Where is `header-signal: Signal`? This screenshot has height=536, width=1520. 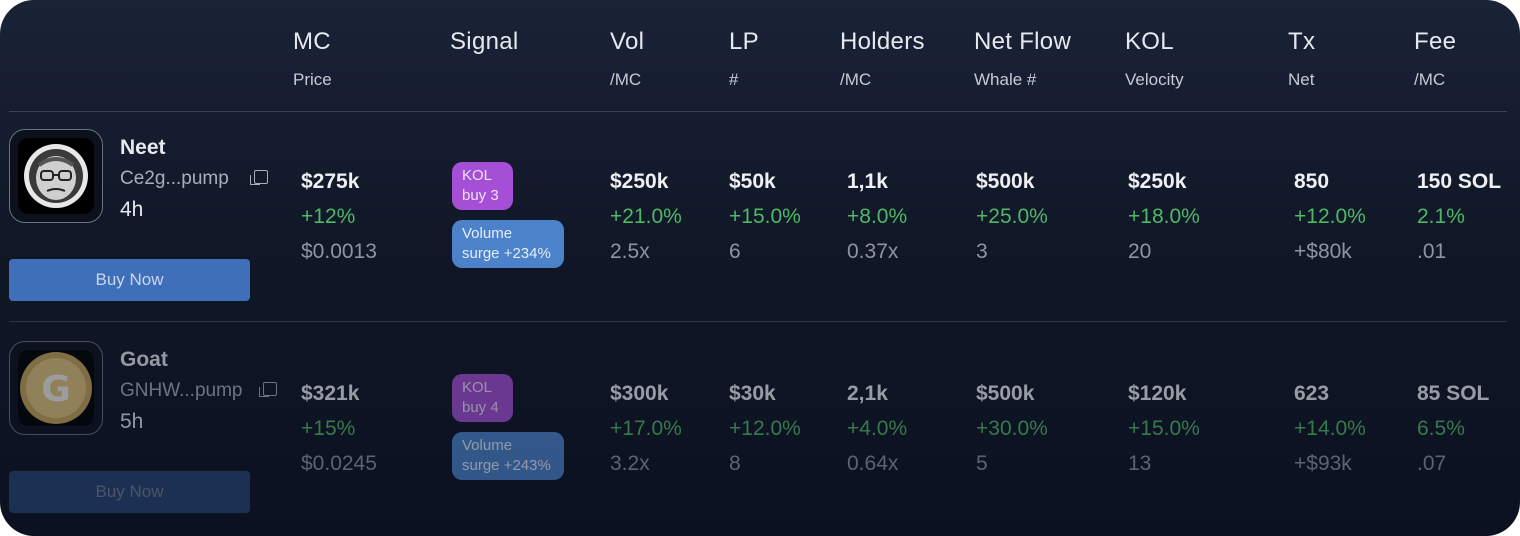
header-signal: Signal is located at coordinates (484, 49).